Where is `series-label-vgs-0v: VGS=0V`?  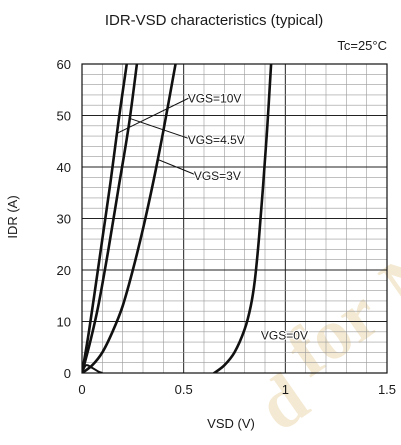
series-label-vgs-0v: VGS=0V is located at coordinates (284, 336).